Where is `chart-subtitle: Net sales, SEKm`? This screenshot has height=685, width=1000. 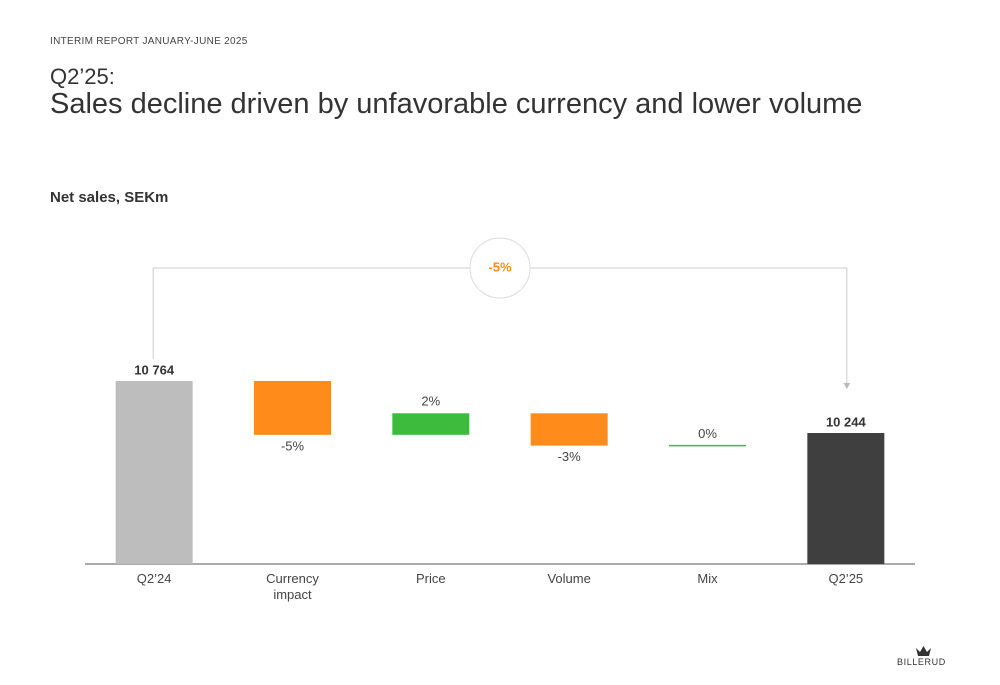
chart-subtitle: Net sales, SEKm is located at coordinates (109, 197).